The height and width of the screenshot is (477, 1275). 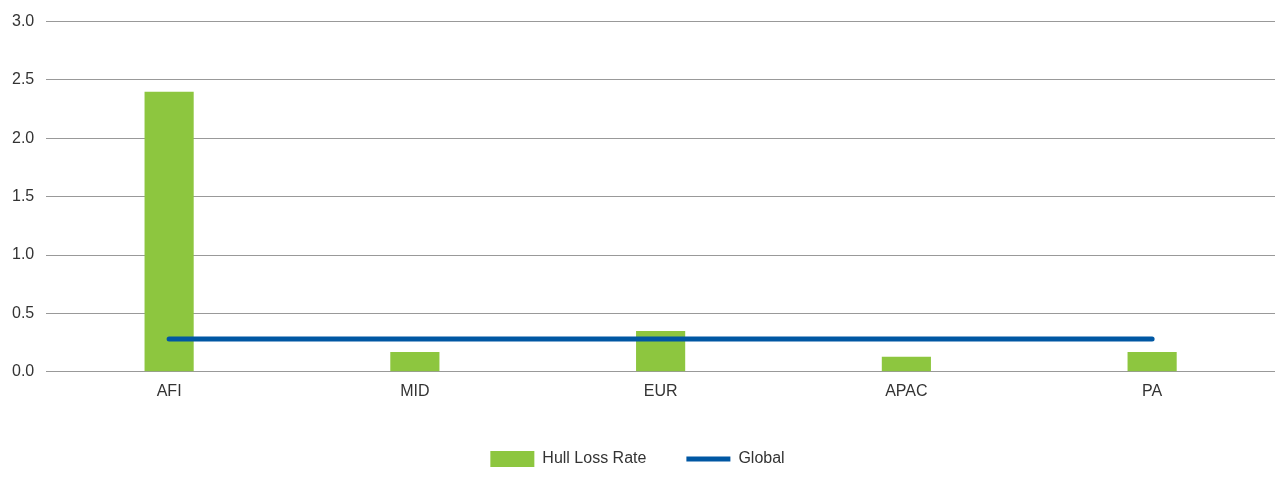 I want to click on x-tick-label: AFI, so click(x=169, y=390).